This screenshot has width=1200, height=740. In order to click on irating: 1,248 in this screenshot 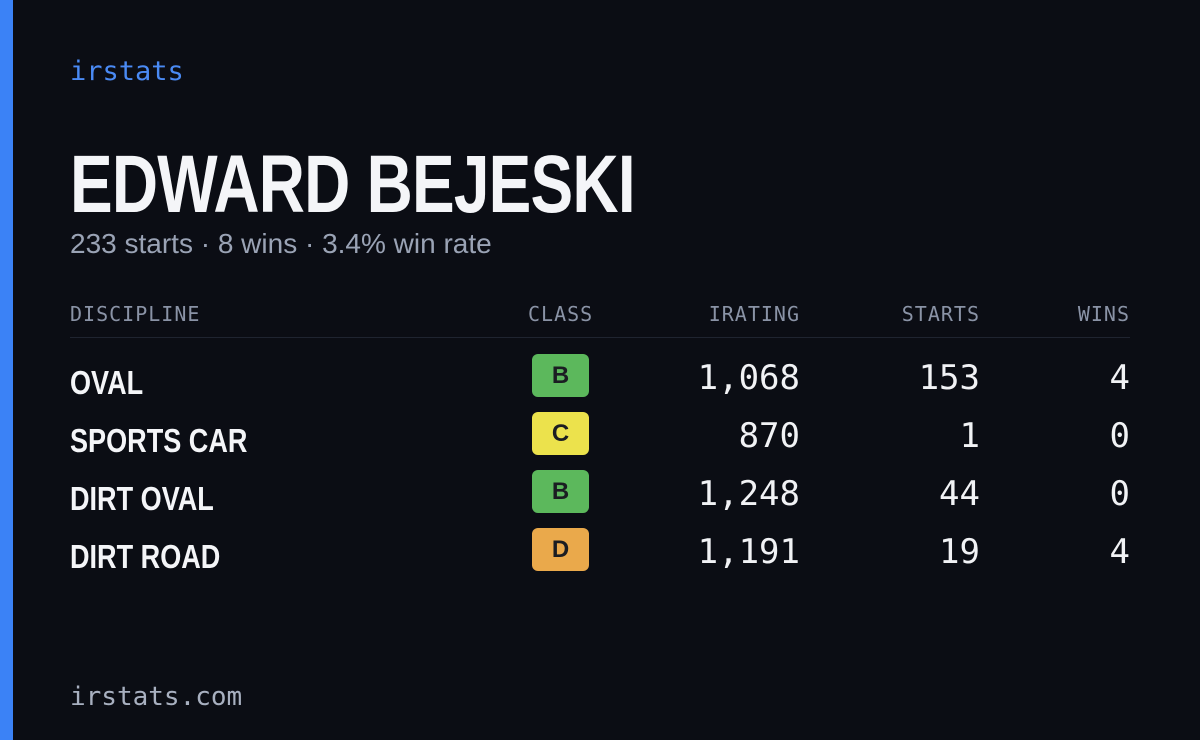, I will do `click(748, 494)`.